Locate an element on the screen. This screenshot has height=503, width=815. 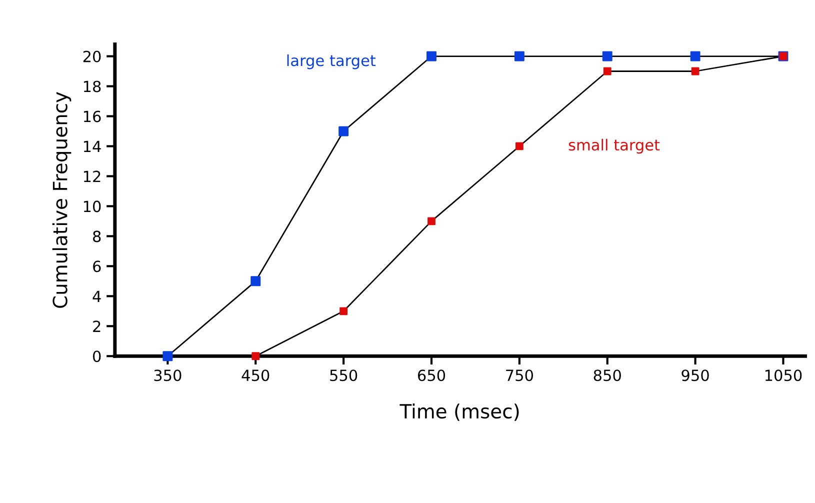
y-tick-label: 2 is located at coordinates (96, 326).